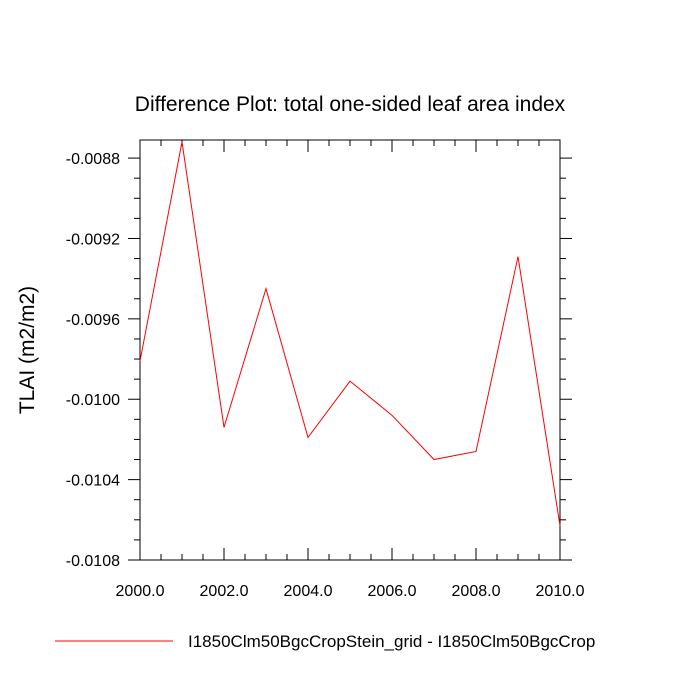  I want to click on y-tick-label: -0.0100, so click(93, 400).